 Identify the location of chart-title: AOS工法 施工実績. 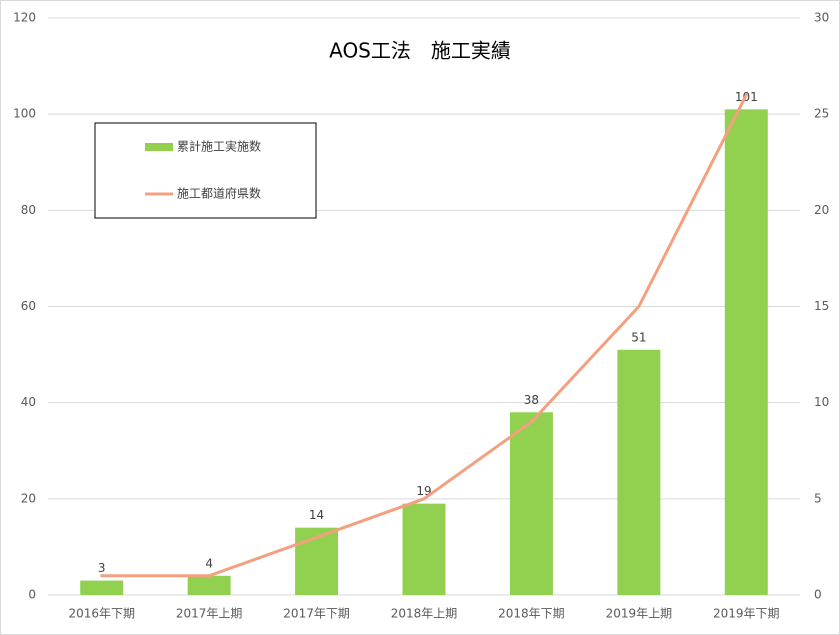
(420, 51).